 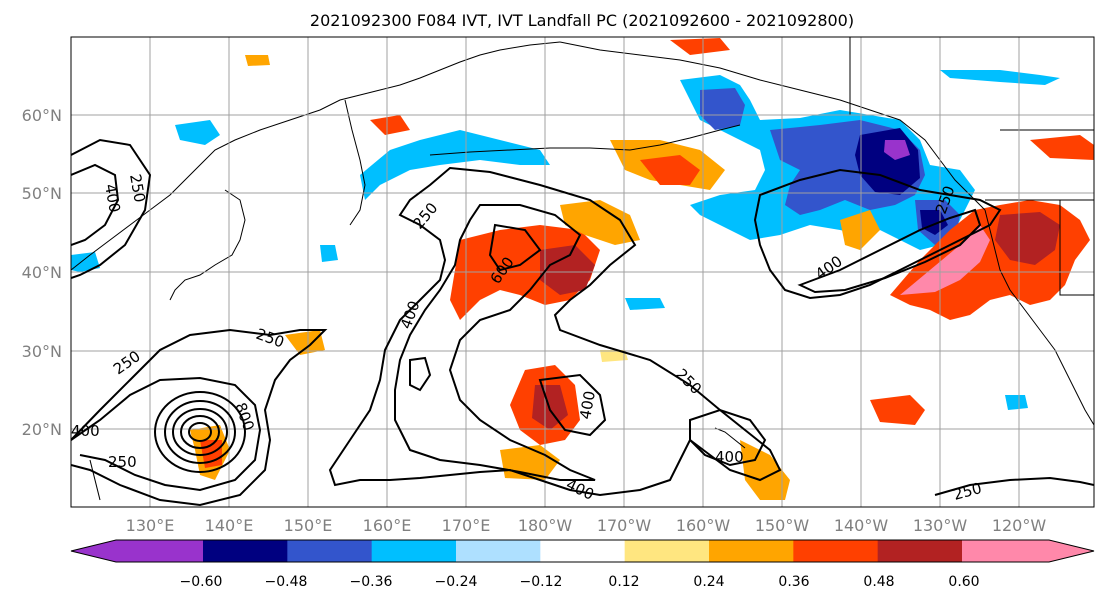 I want to click on colorbar-tick-label: 0.60, so click(x=963, y=582).